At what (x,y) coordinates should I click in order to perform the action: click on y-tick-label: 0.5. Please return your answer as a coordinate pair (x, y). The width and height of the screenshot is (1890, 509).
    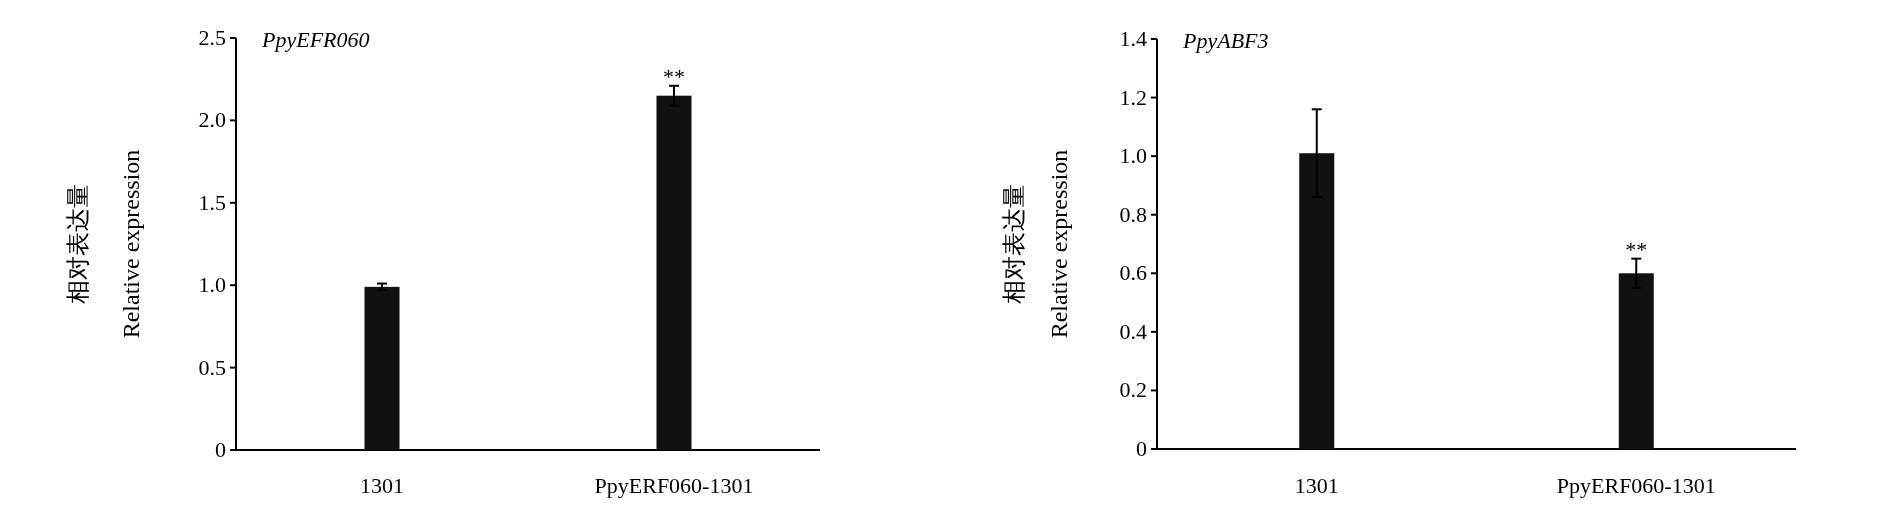
    Looking at the image, I should click on (212, 367).